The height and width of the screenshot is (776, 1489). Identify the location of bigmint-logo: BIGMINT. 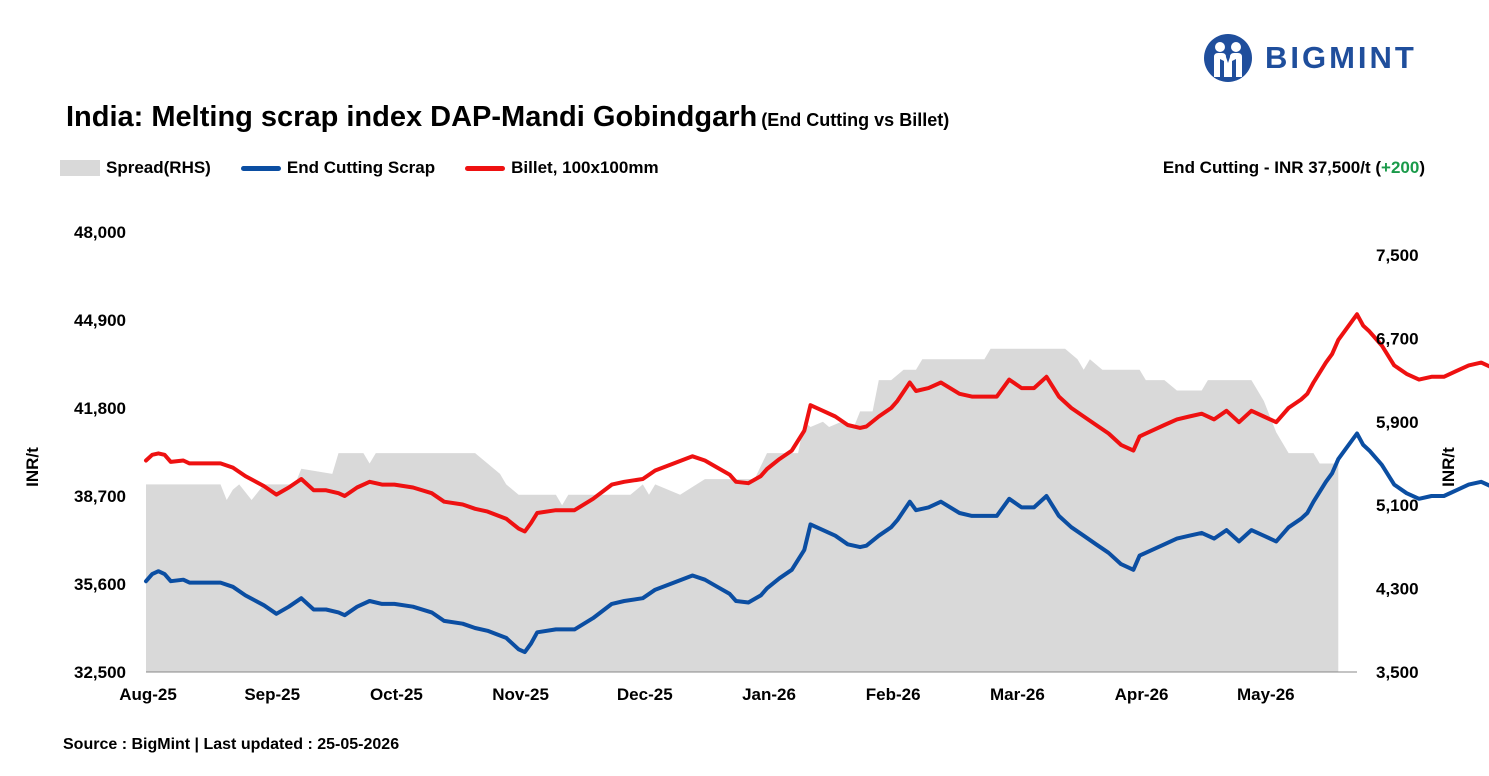
(1310, 58).